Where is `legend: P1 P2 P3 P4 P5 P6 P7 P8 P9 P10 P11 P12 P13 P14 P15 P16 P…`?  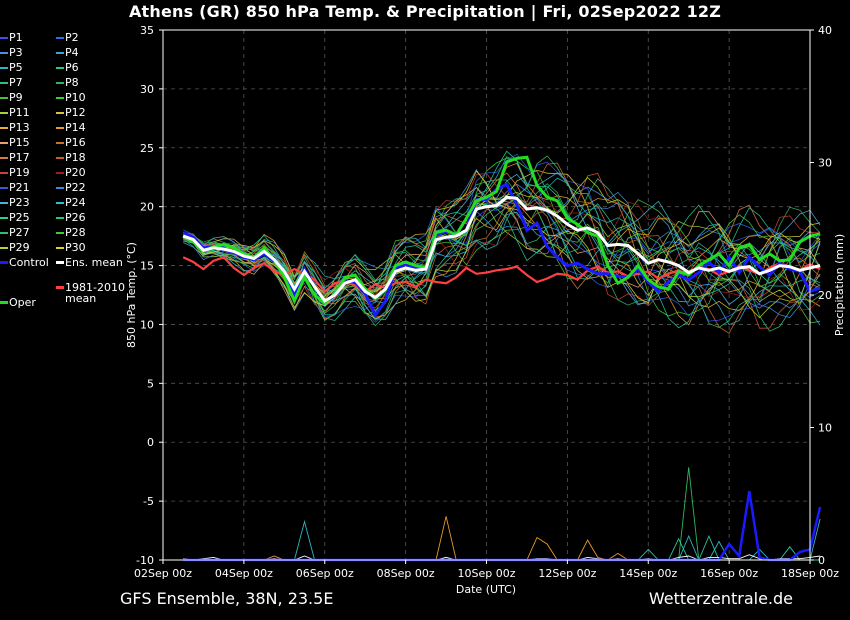
legend: P1 P2 P3 P4 P5 P6 P7 P8 P9 P10 P11 P12 P13 P14 P15 P16 P… is located at coordinates (62, 177).